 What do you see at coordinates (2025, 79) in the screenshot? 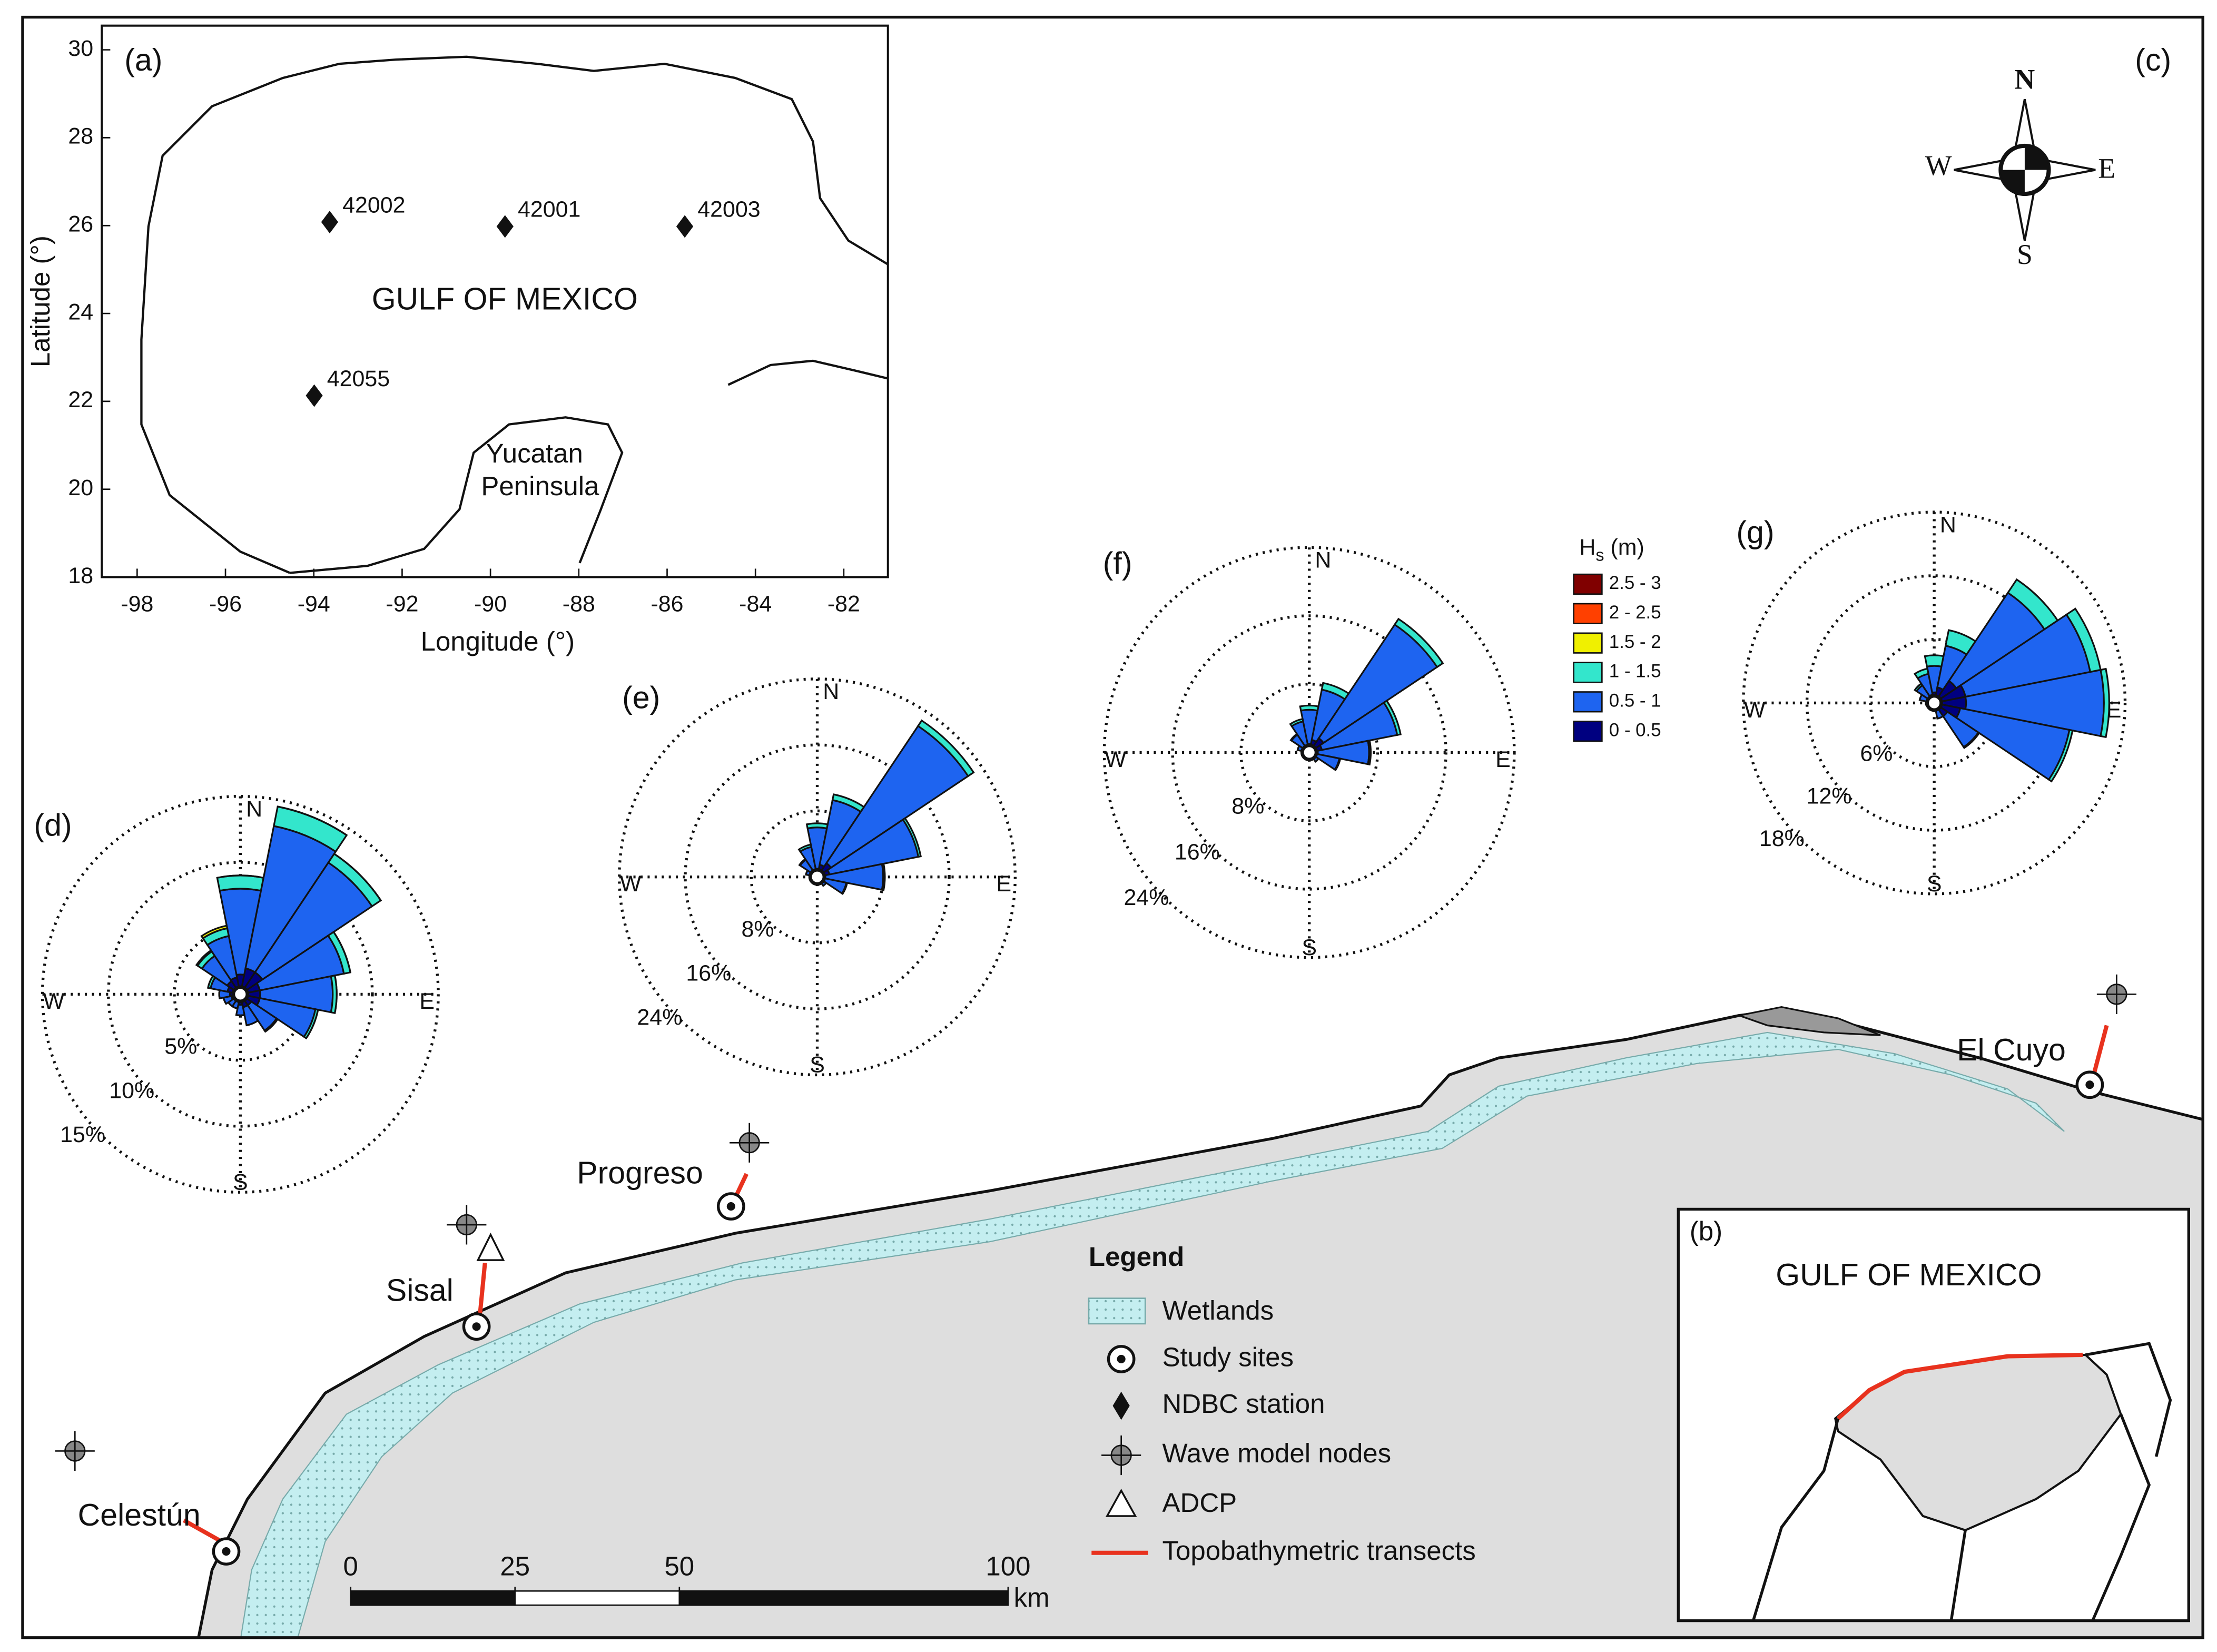
I see `compass-n: N` at bounding box center [2025, 79].